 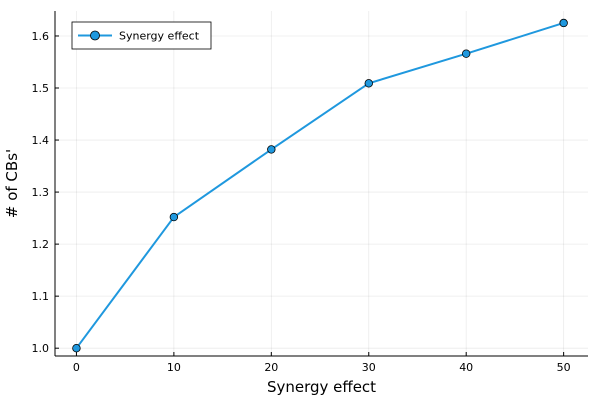 What do you see at coordinates (564, 367) in the screenshot?
I see `x-tick-label: 50` at bounding box center [564, 367].